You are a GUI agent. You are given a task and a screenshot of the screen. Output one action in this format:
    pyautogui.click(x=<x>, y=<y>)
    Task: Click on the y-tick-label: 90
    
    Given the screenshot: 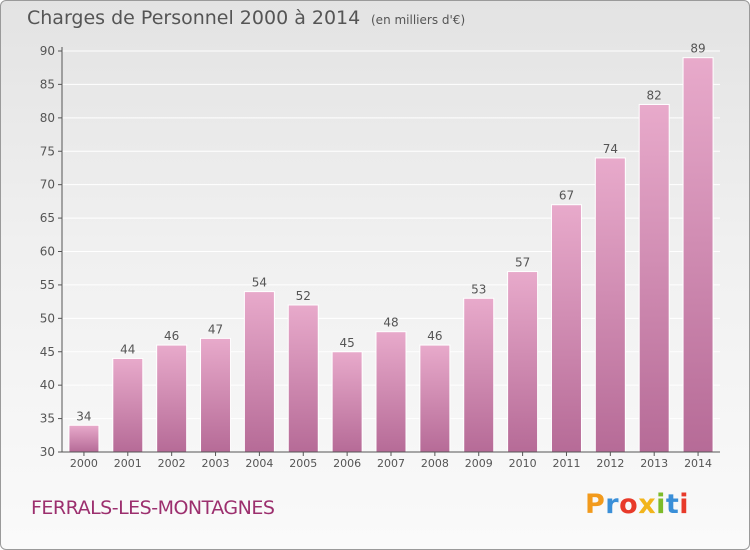 What is the action you would take?
    pyautogui.click(x=47, y=51)
    